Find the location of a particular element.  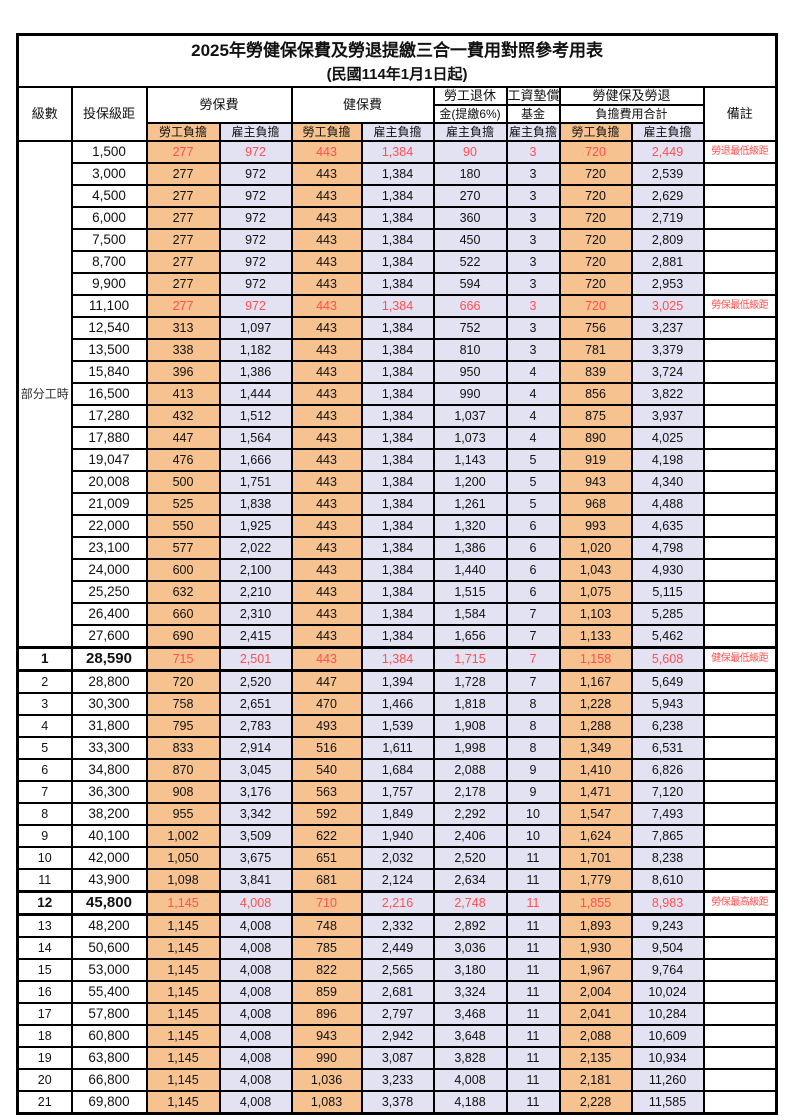

level-cell: 19 is located at coordinates (44, 1058).